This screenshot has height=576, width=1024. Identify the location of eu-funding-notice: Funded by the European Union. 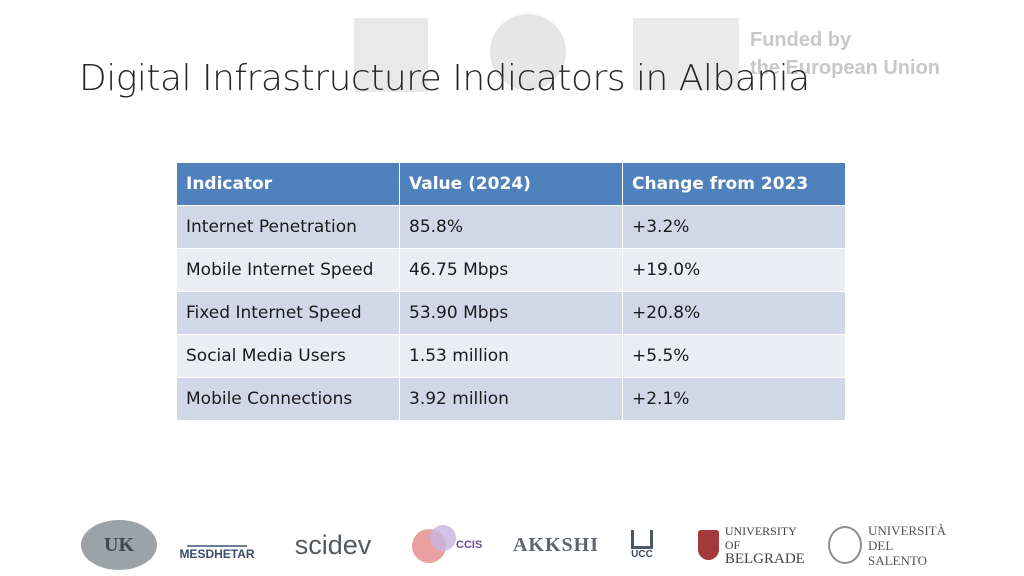
(845, 54).